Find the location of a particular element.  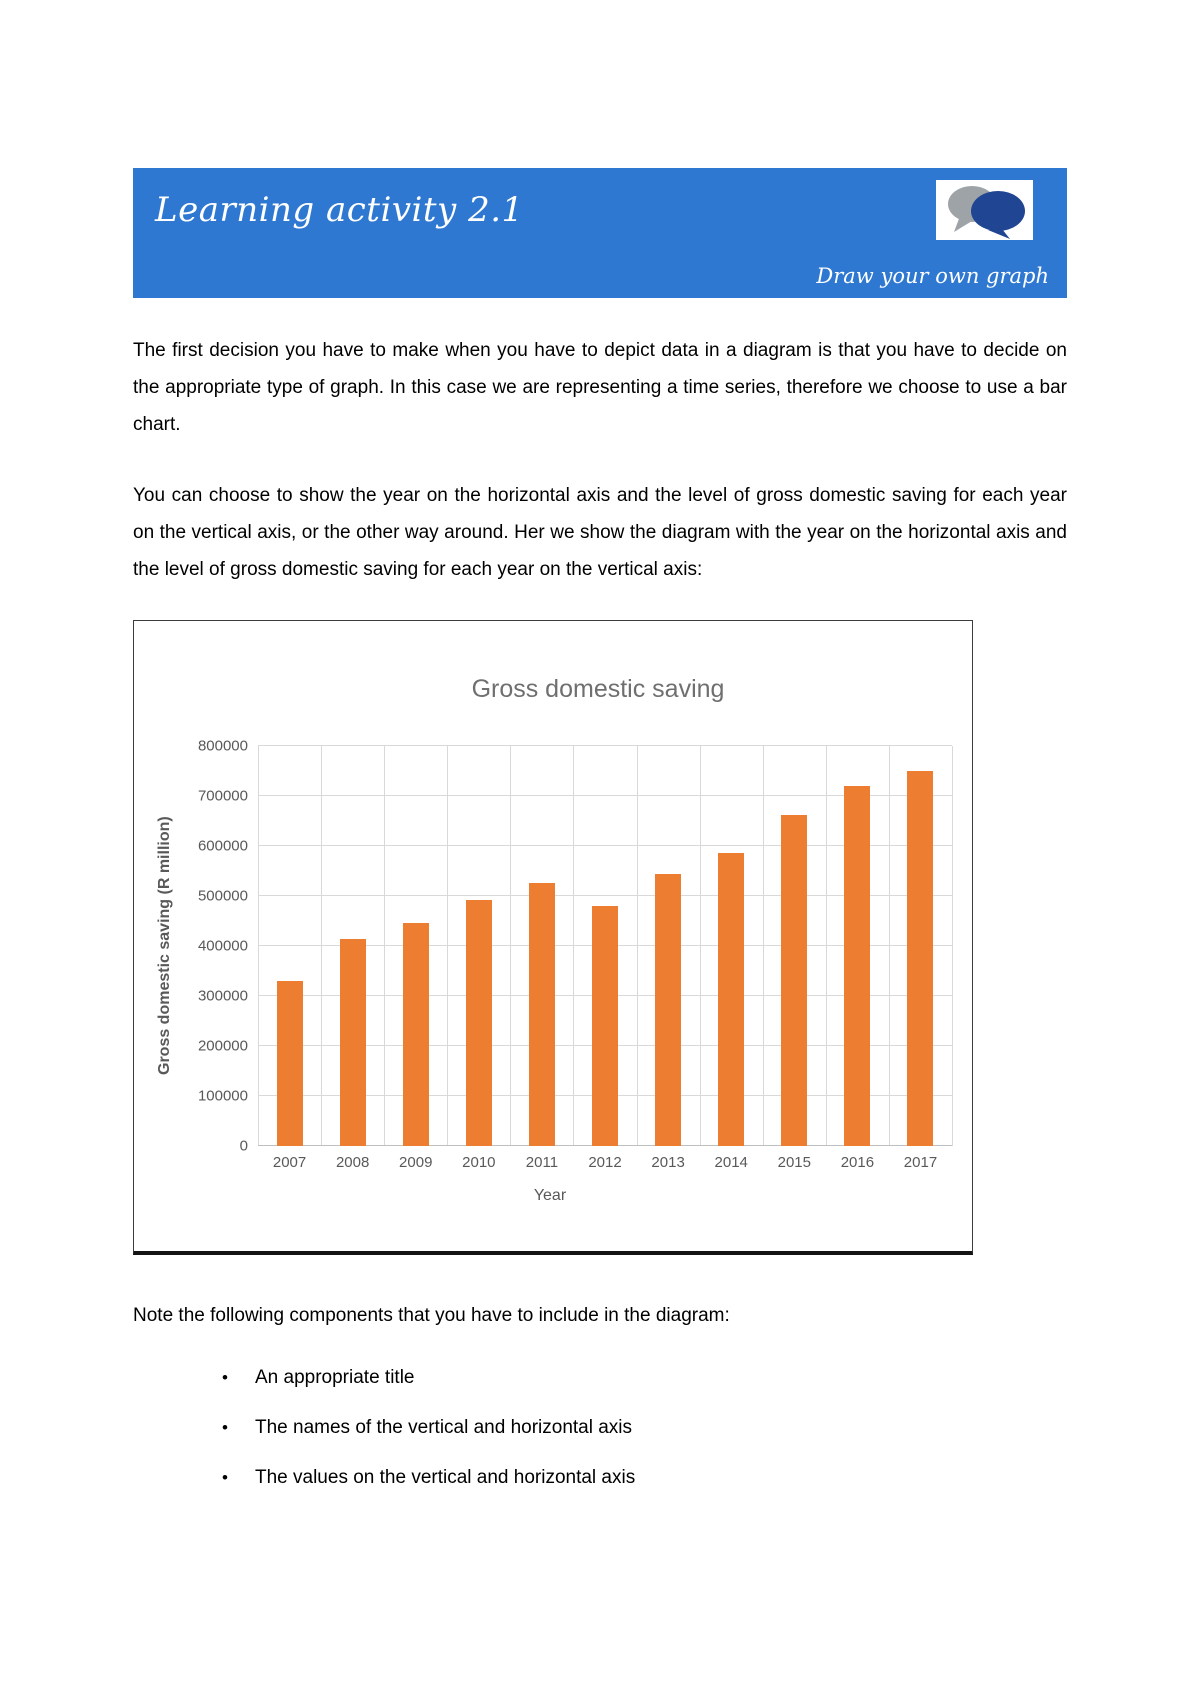

bar-2014 is located at coordinates (731, 999).